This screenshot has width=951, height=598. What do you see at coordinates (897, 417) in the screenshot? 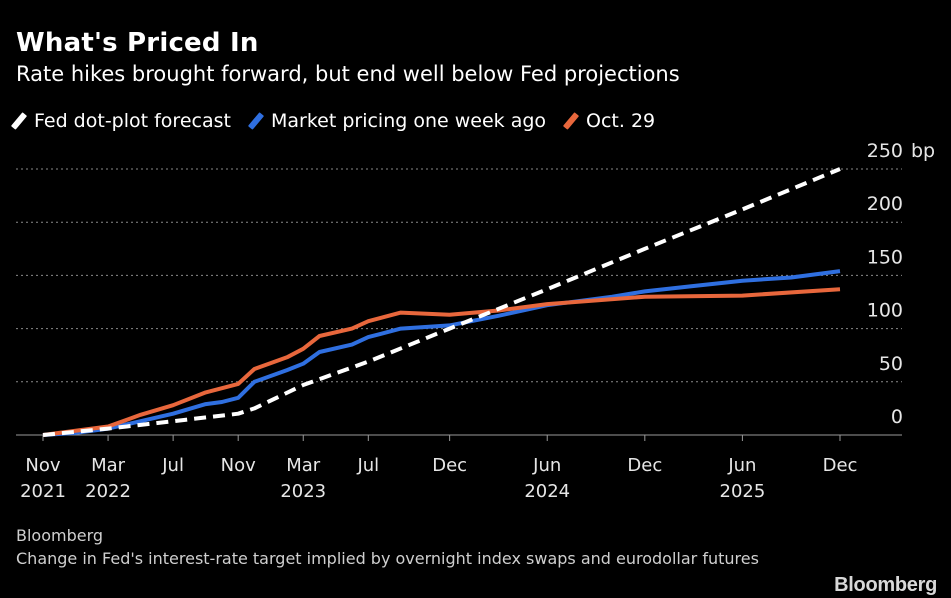
I see `y-tick-label-0: 0` at bounding box center [897, 417].